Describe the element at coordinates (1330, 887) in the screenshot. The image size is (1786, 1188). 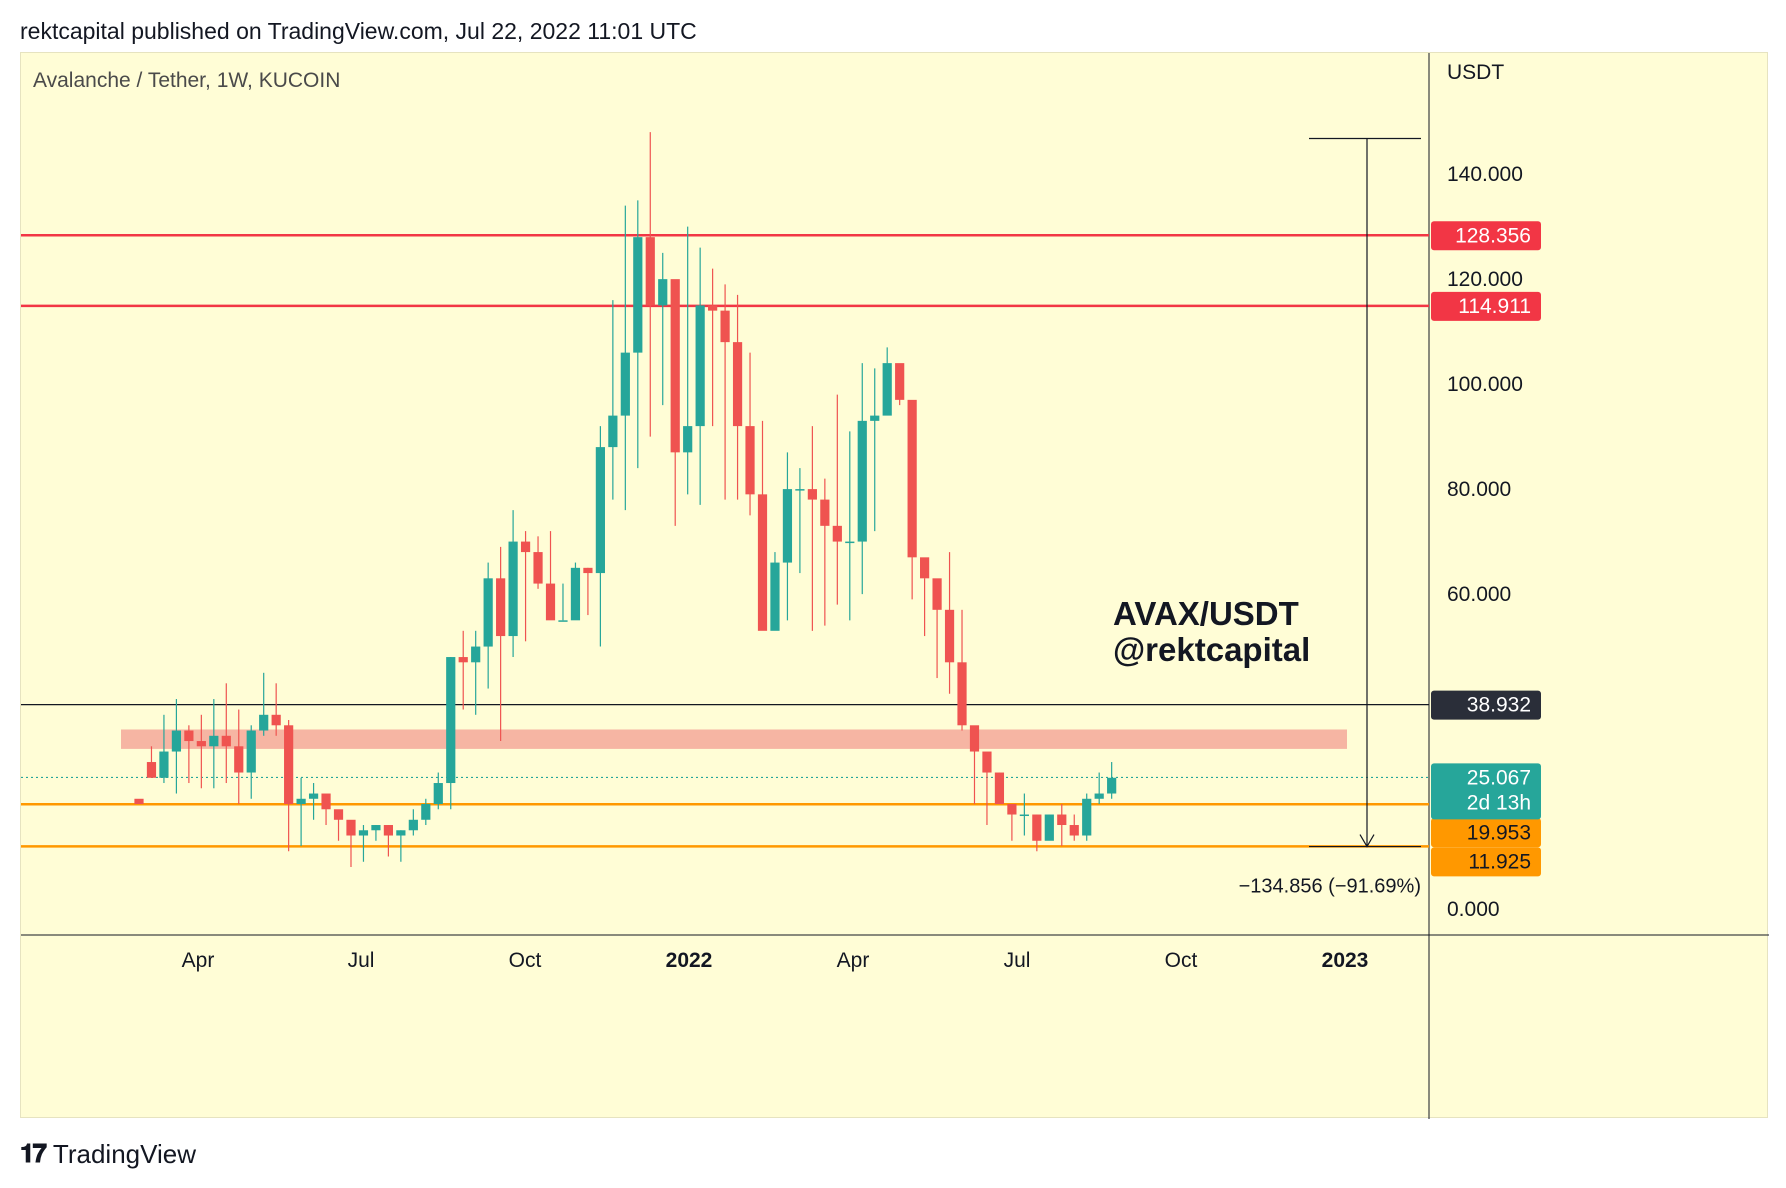
I see `measure-label: −134.856 (−91.69%)` at that location.